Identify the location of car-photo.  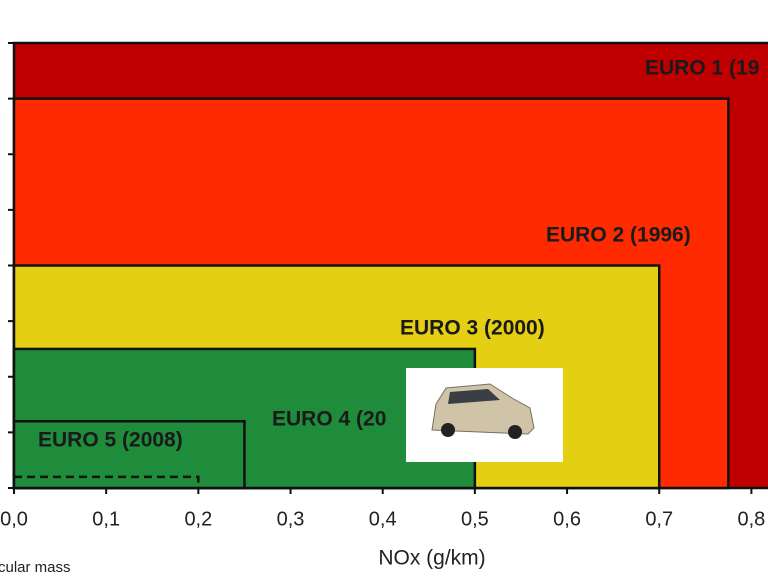
(484, 415).